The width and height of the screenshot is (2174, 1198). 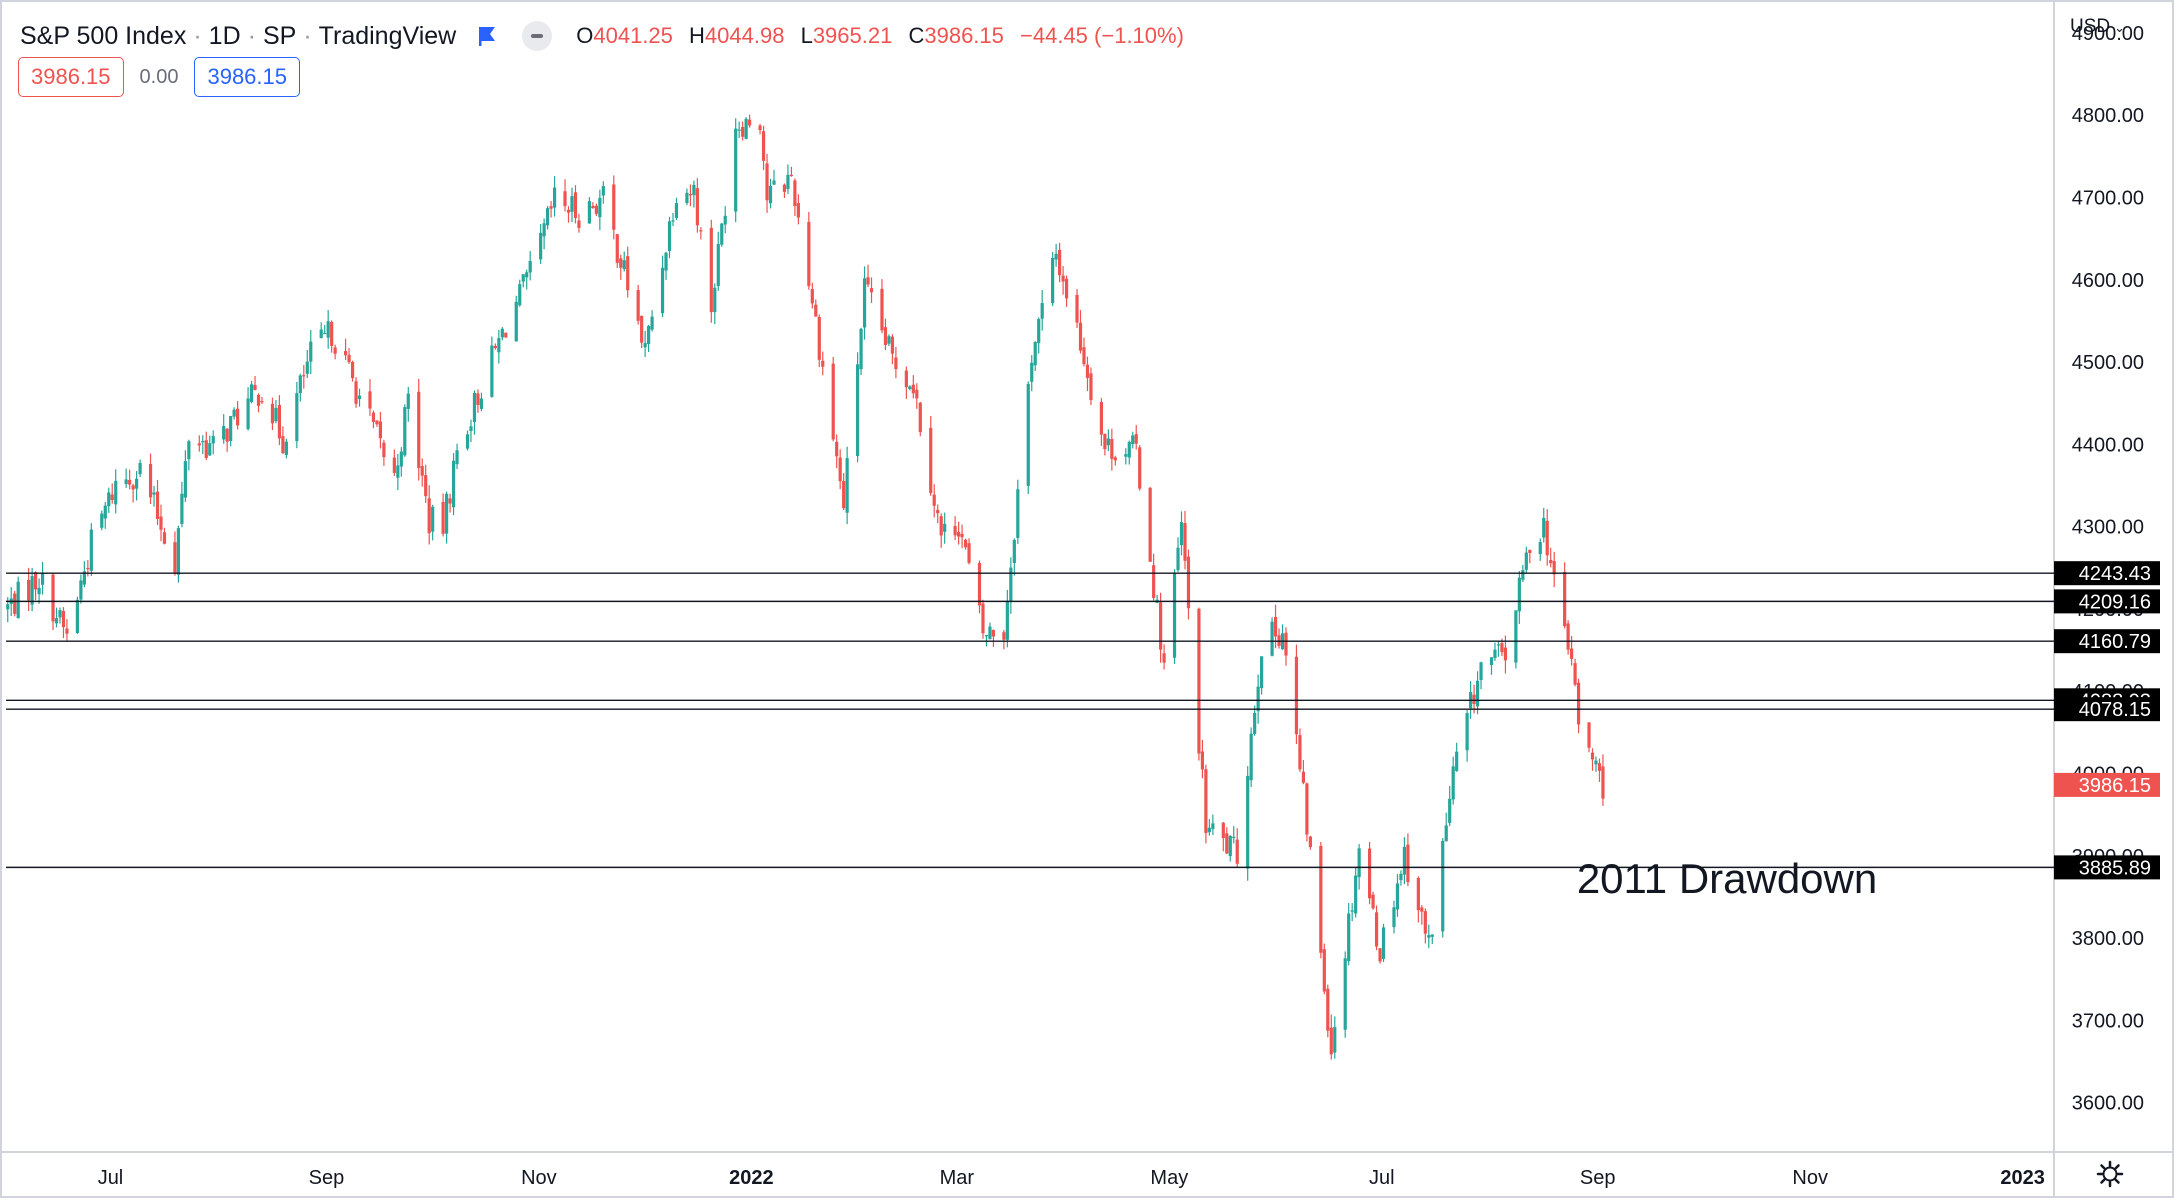 What do you see at coordinates (247, 77) in the screenshot?
I see `buy-price-button: 3986.15` at bounding box center [247, 77].